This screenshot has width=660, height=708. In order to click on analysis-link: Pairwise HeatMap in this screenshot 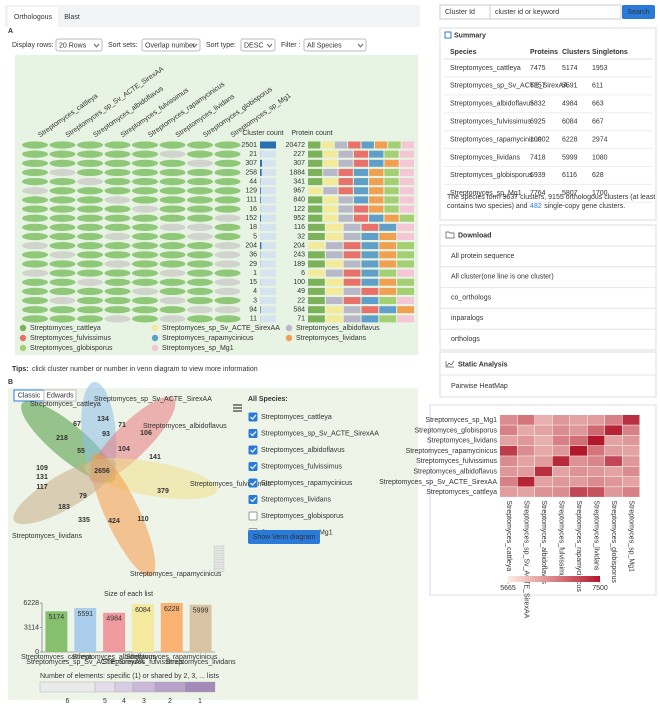, I will do `click(479, 386)`.